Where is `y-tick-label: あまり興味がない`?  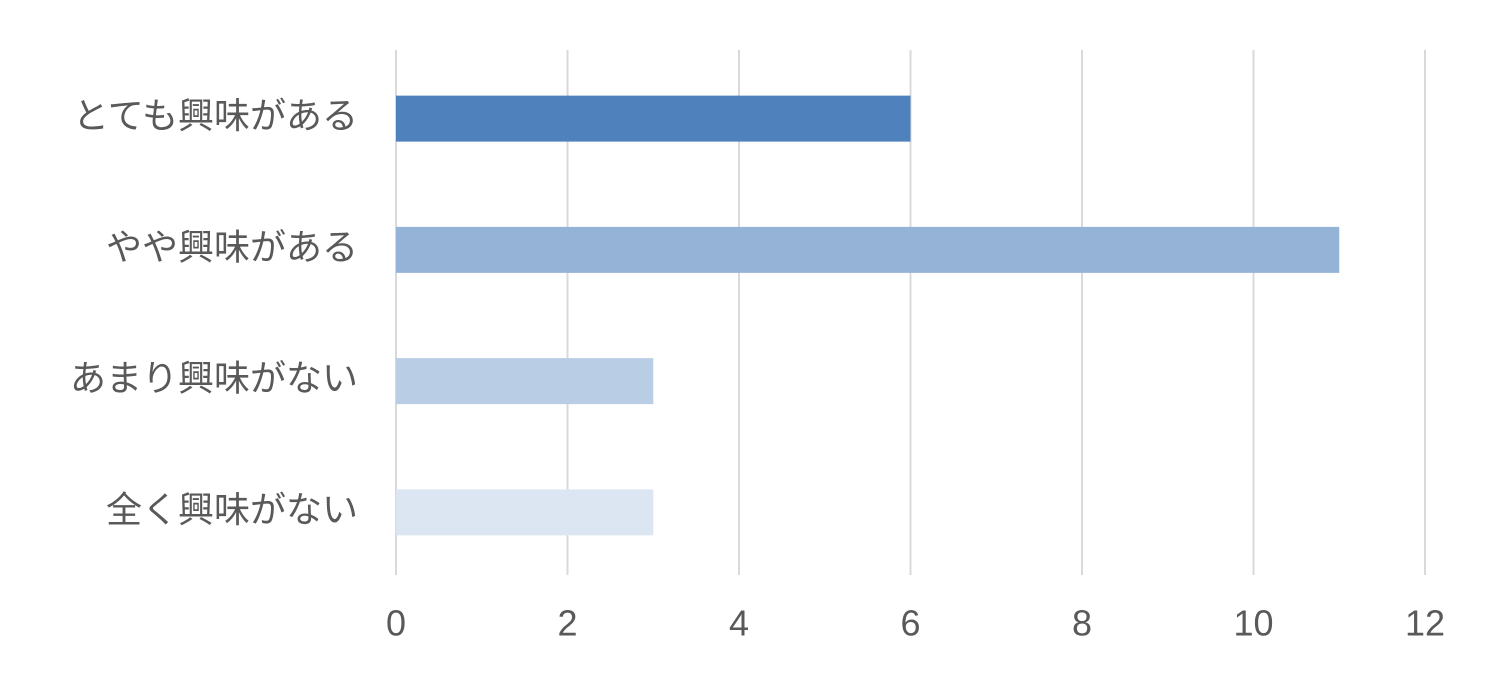
y-tick-label: あまり興味がない is located at coordinates (214, 378).